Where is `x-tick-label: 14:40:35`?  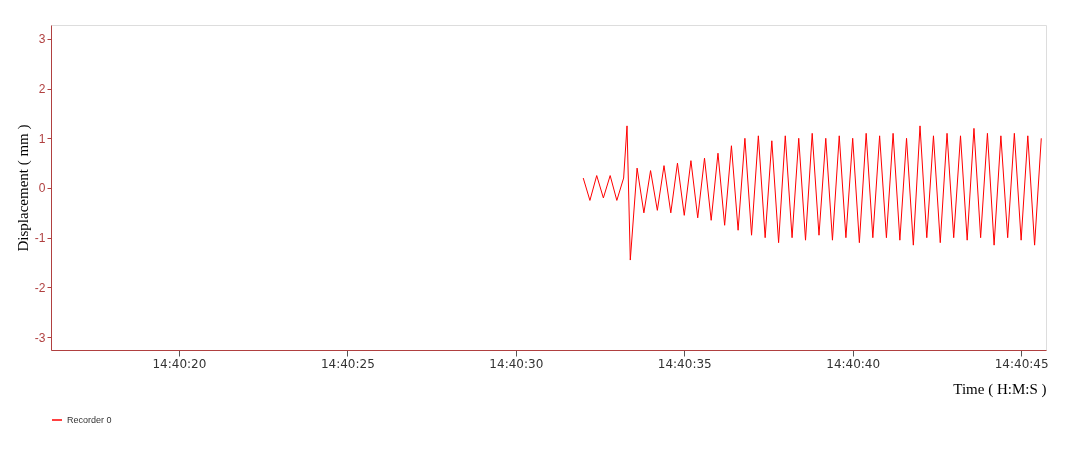 x-tick-label: 14:40:35 is located at coordinates (684, 363).